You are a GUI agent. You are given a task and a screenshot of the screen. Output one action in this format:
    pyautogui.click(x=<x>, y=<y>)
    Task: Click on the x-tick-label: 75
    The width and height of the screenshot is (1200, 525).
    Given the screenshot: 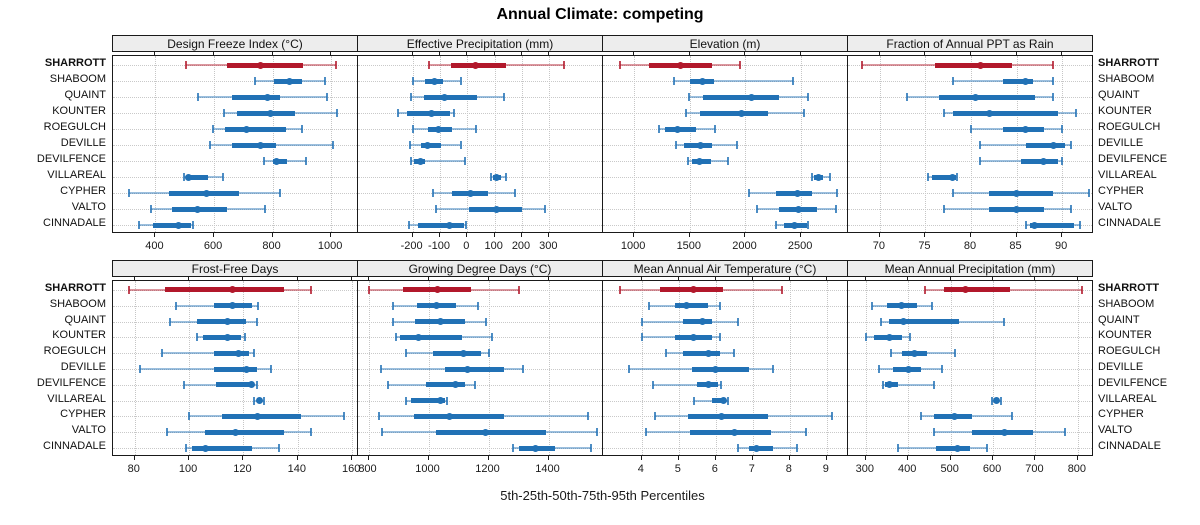 What is the action you would take?
    pyautogui.click(x=924, y=246)
    